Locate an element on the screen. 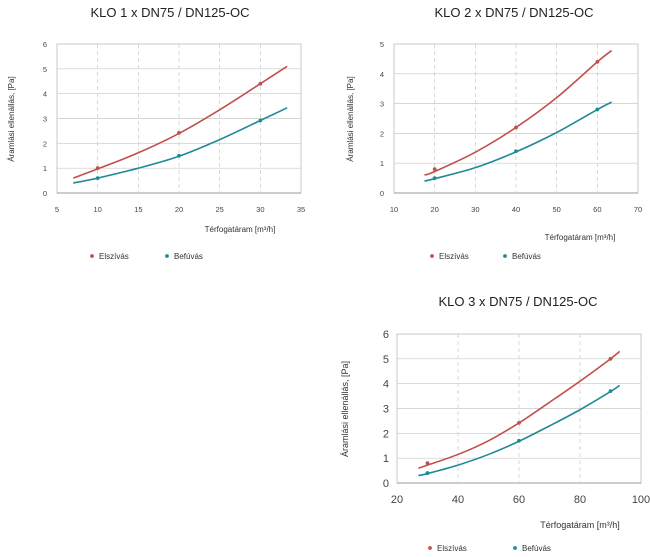 This screenshot has width=650, height=557. klo2-x-tick-label: 20 is located at coordinates (434, 209).